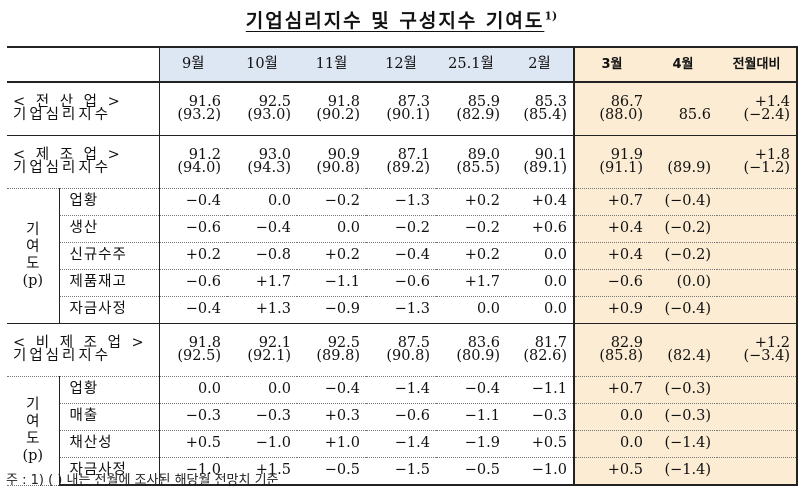  Describe the element at coordinates (83, 350) in the screenshot. I see `row-label: < 비 제 조 업 > 기업심리지수` at that location.